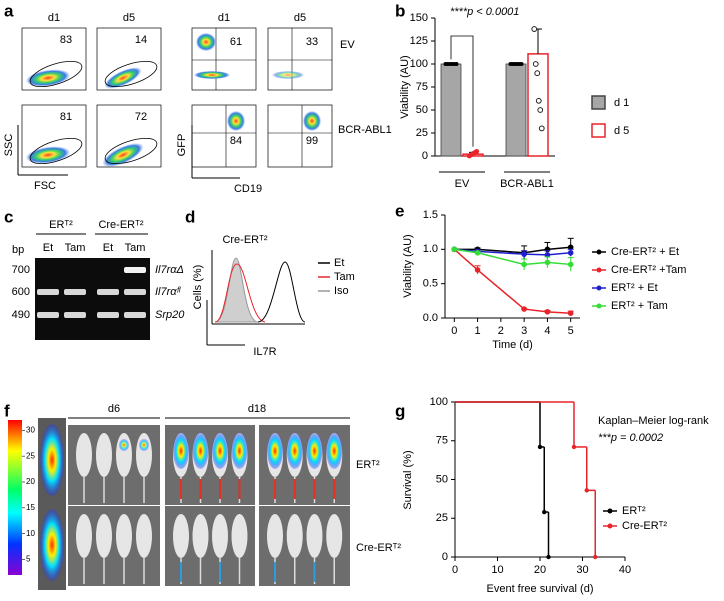  What do you see at coordinates (419, 41) in the screenshot?
I see `y-tick-label: 125` at bounding box center [419, 41].